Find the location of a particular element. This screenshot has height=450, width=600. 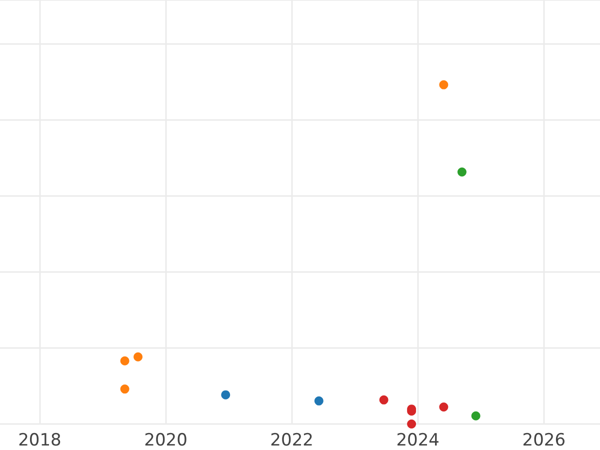

x-tick-label: 2024 is located at coordinates (418, 440).